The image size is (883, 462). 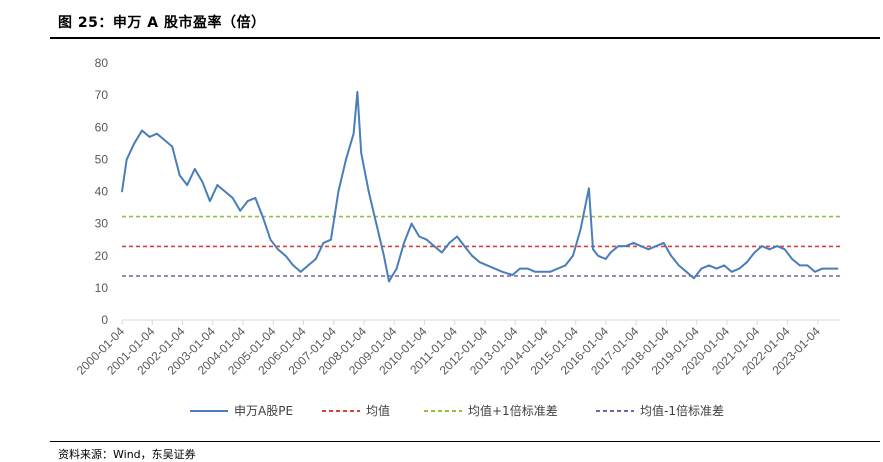 I want to click on y-tick-label: 70, so click(x=102, y=95).